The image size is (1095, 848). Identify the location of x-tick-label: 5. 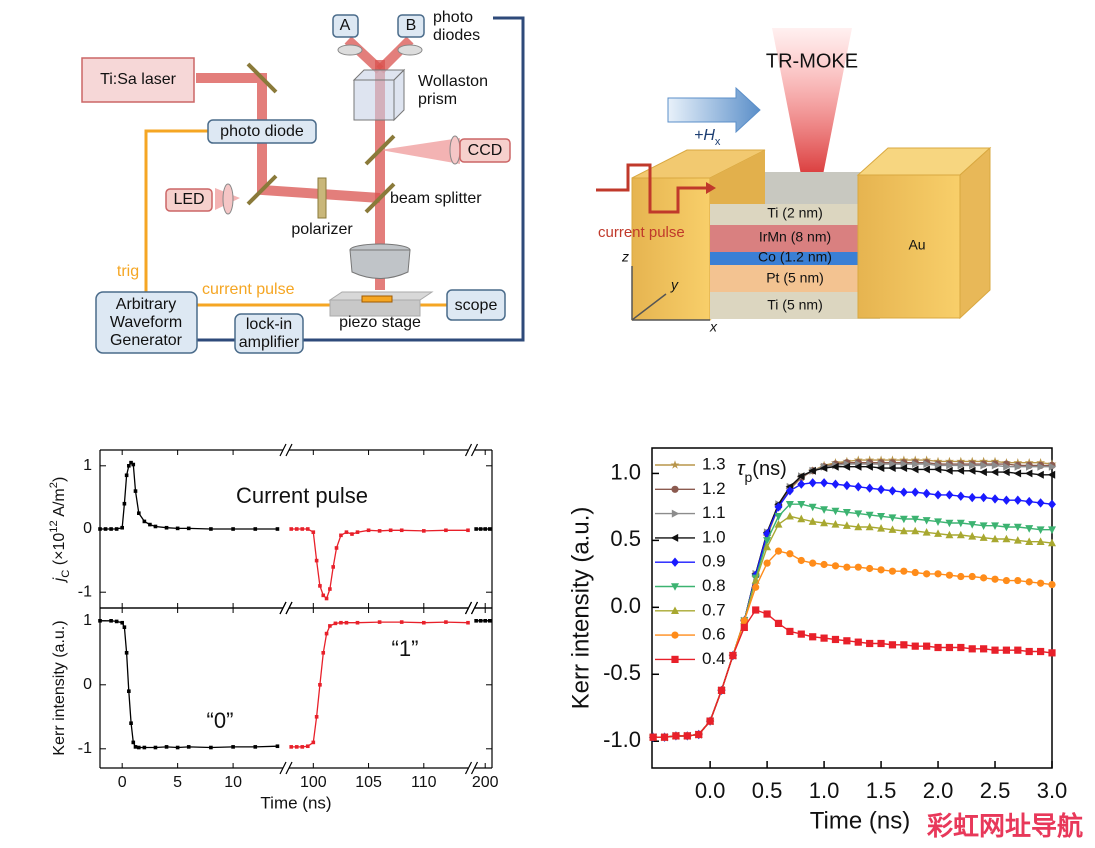
(177, 782).